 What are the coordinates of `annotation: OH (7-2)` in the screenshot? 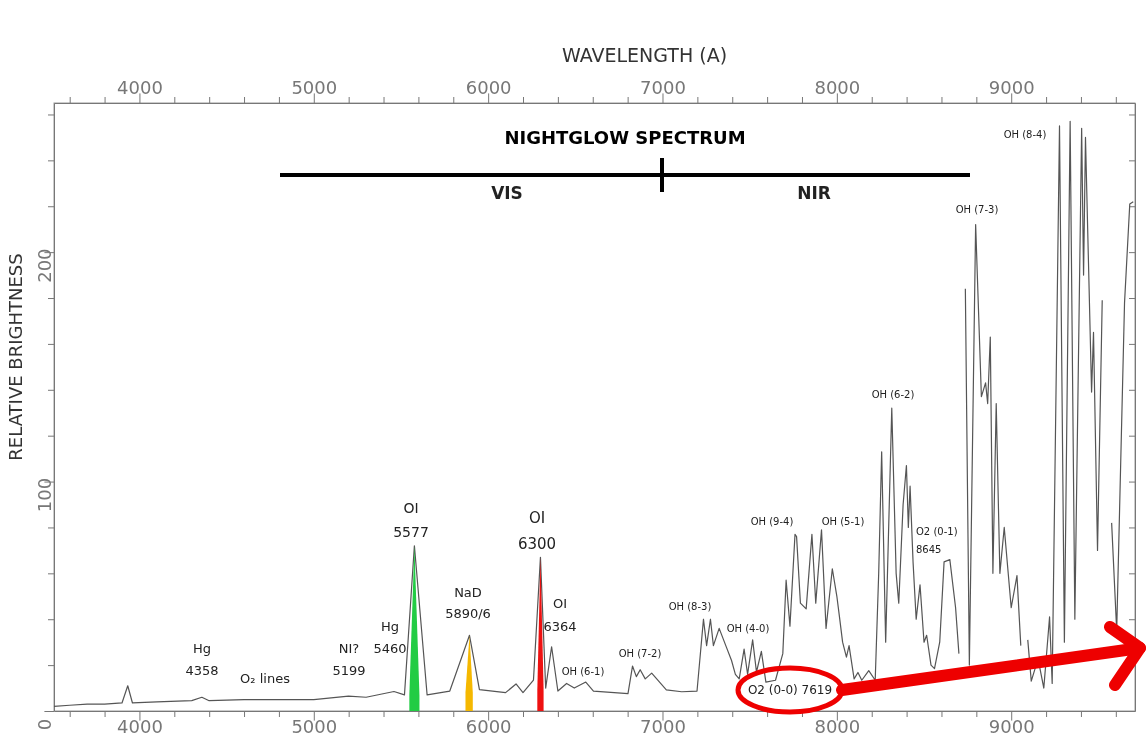 It's located at (640, 653).